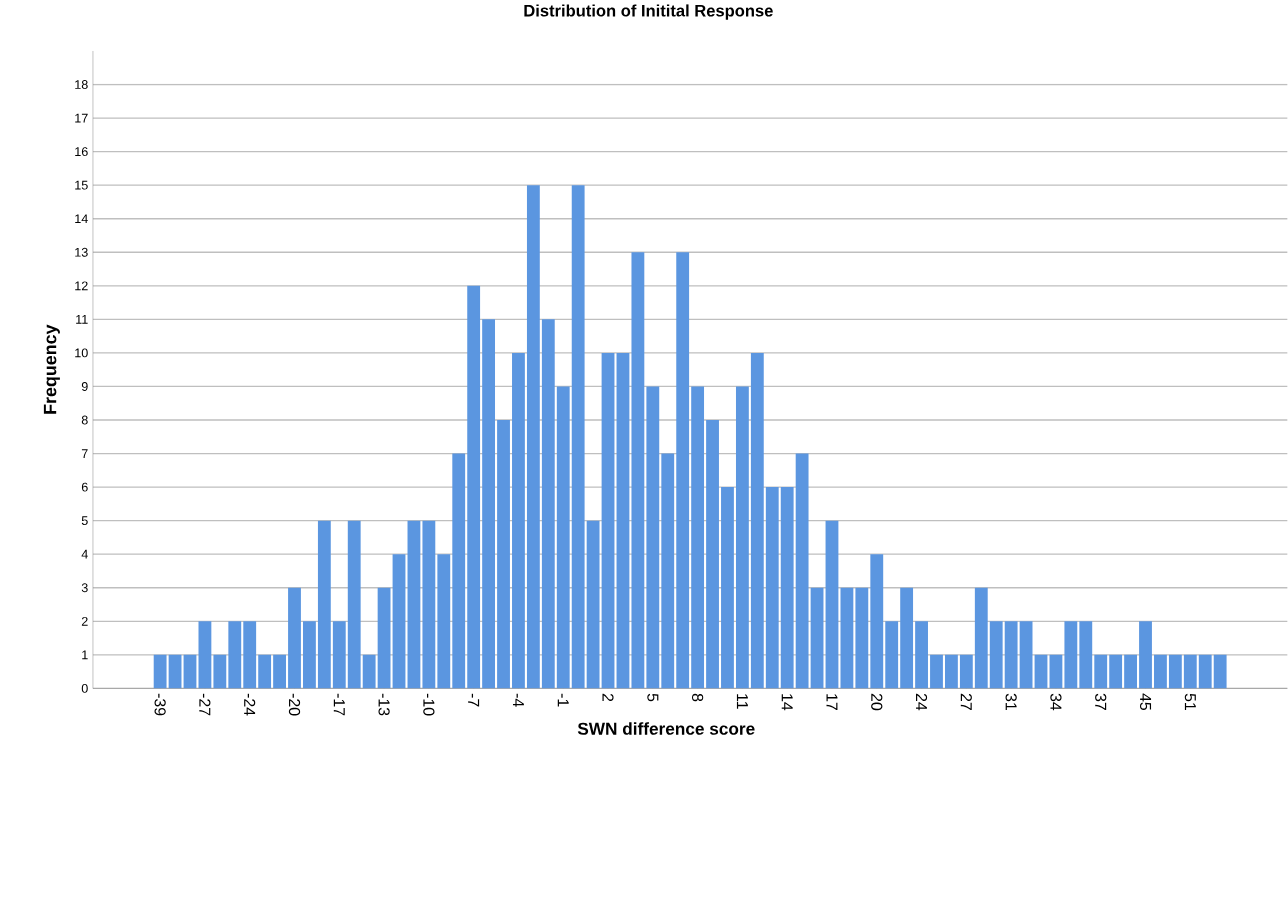  I want to click on y-tick-label: 12, so click(81, 286).